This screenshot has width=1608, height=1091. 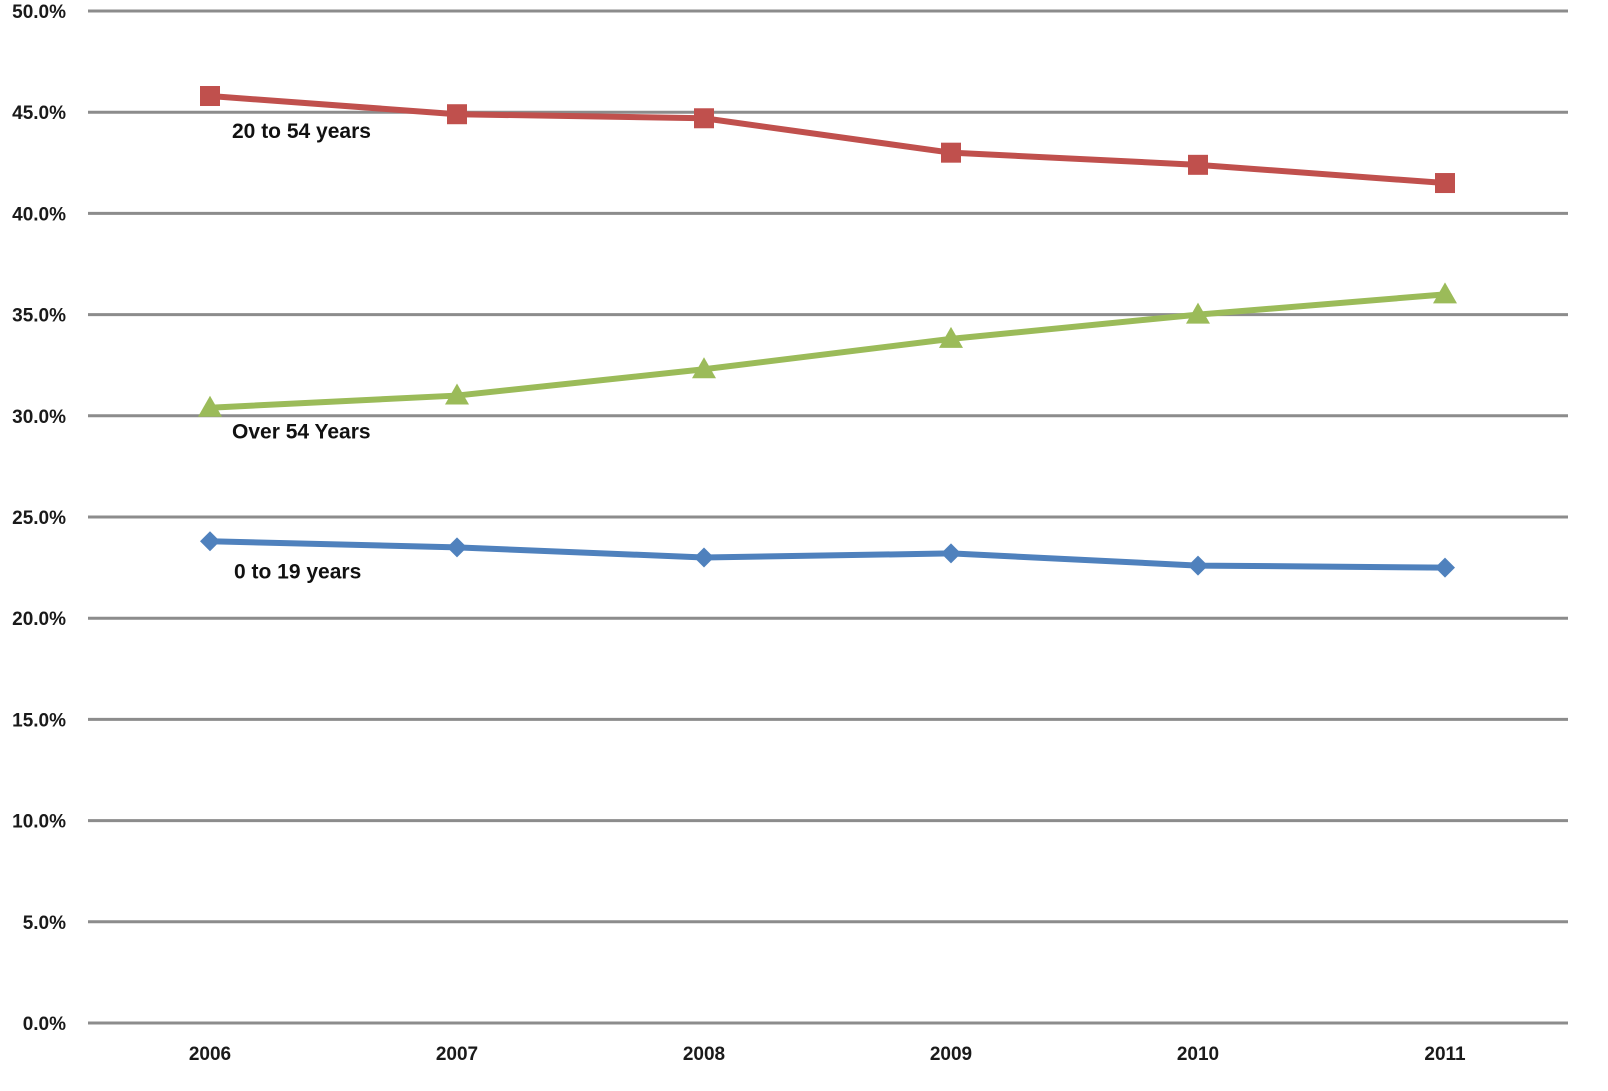 I want to click on series-over-54-years, so click(x=827, y=349).